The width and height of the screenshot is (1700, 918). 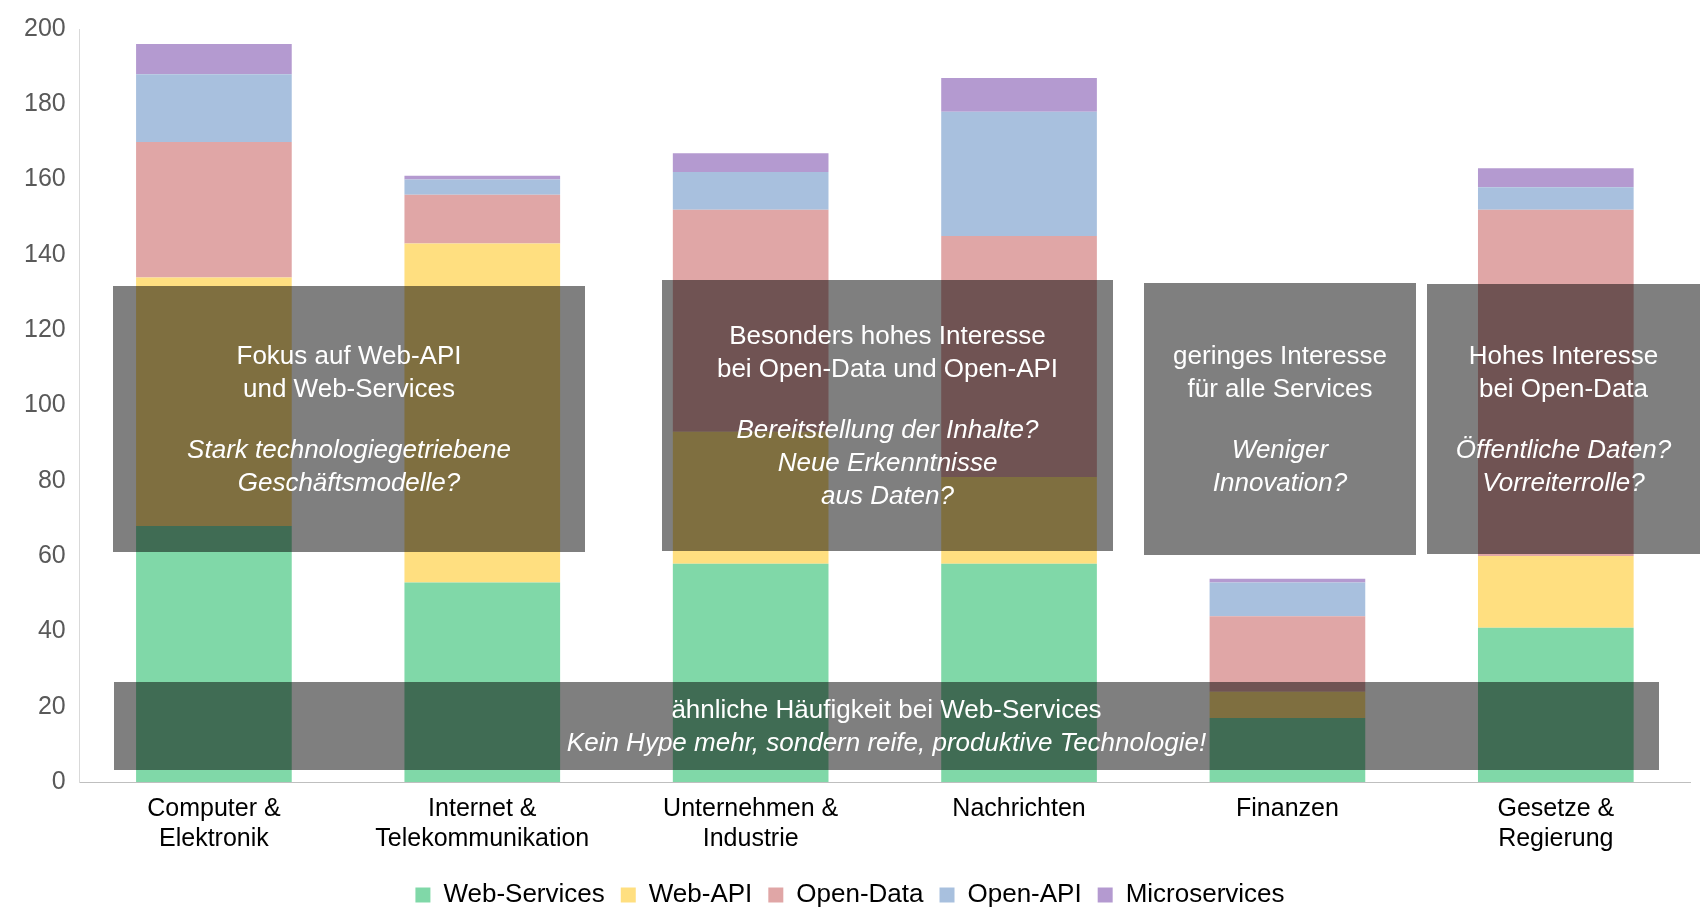 I want to click on y-tick-label: 100, so click(x=44, y=403).